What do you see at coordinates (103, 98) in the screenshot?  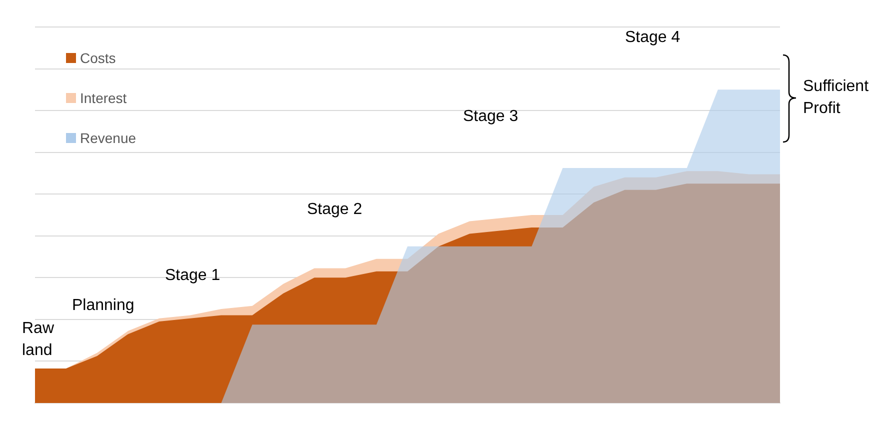 I see `legend-label: Interest` at bounding box center [103, 98].